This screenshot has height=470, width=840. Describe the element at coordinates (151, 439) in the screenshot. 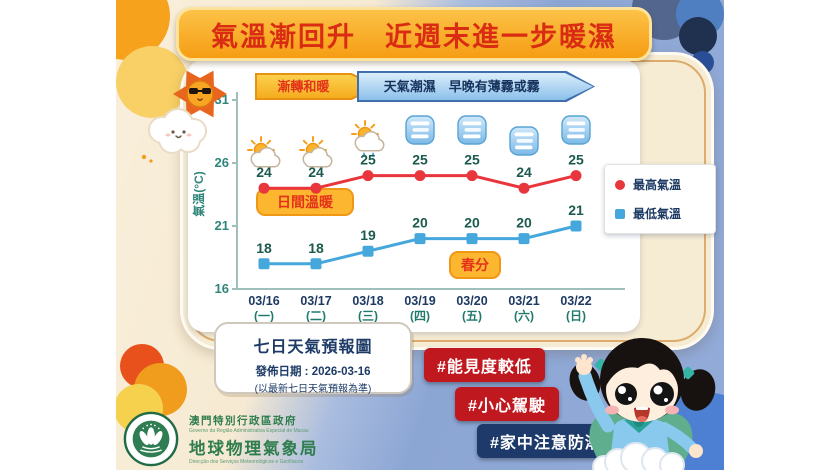

I see `macau-government-emblem-icon` at that location.